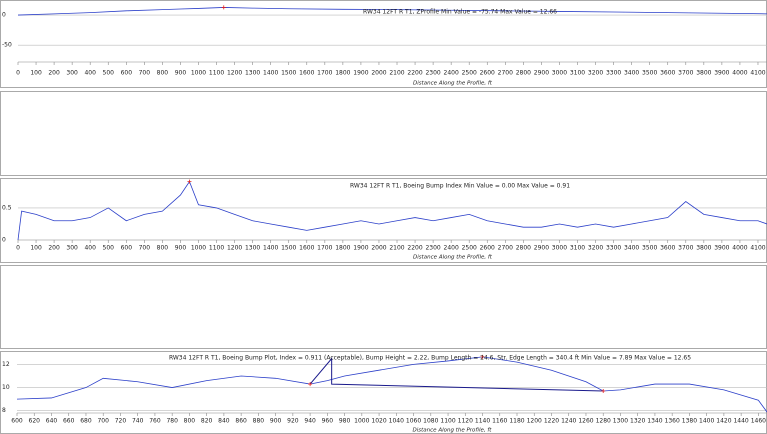 The image size is (767, 434). Describe the element at coordinates (585, 421) in the screenshot. I see `x-tick-label: 1260` at that location.